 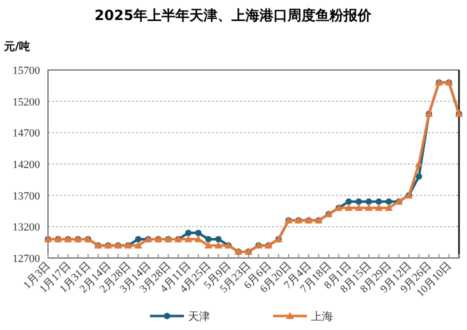 What do you see at coordinates (26, 71) in the screenshot?
I see `y-tick-label: 15700` at bounding box center [26, 71].